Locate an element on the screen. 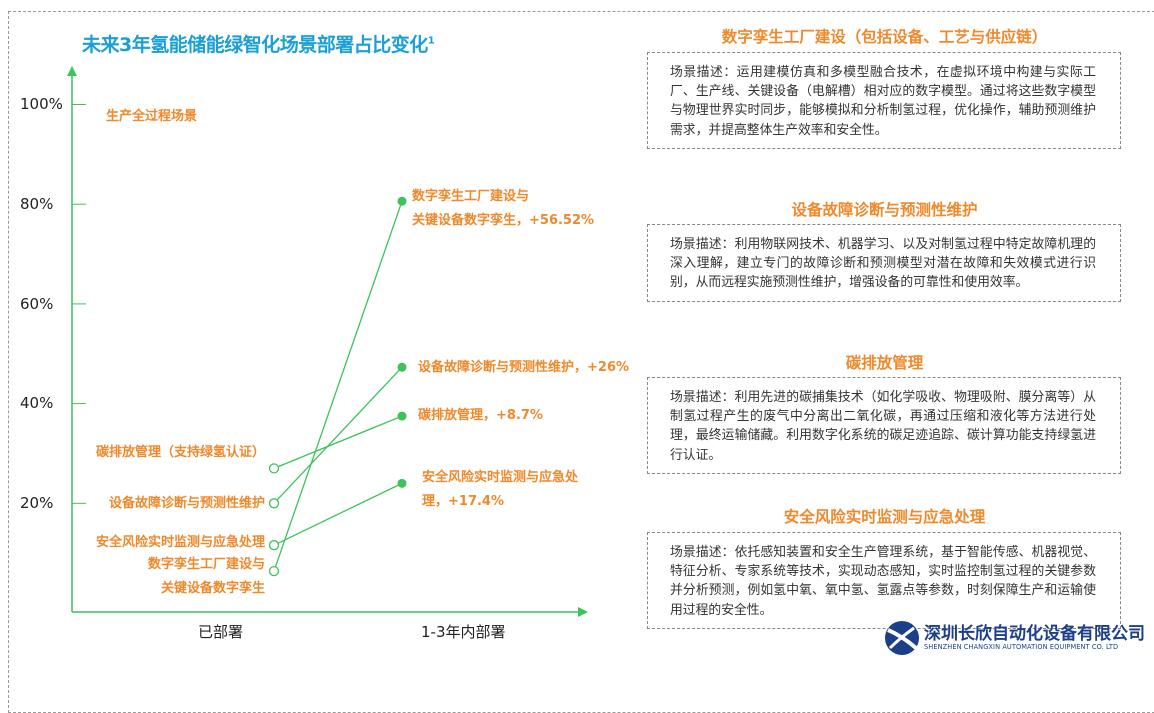 Image resolution: width=1154 pixels, height=713 pixels. y-tick-100: 100% is located at coordinates (41, 104).